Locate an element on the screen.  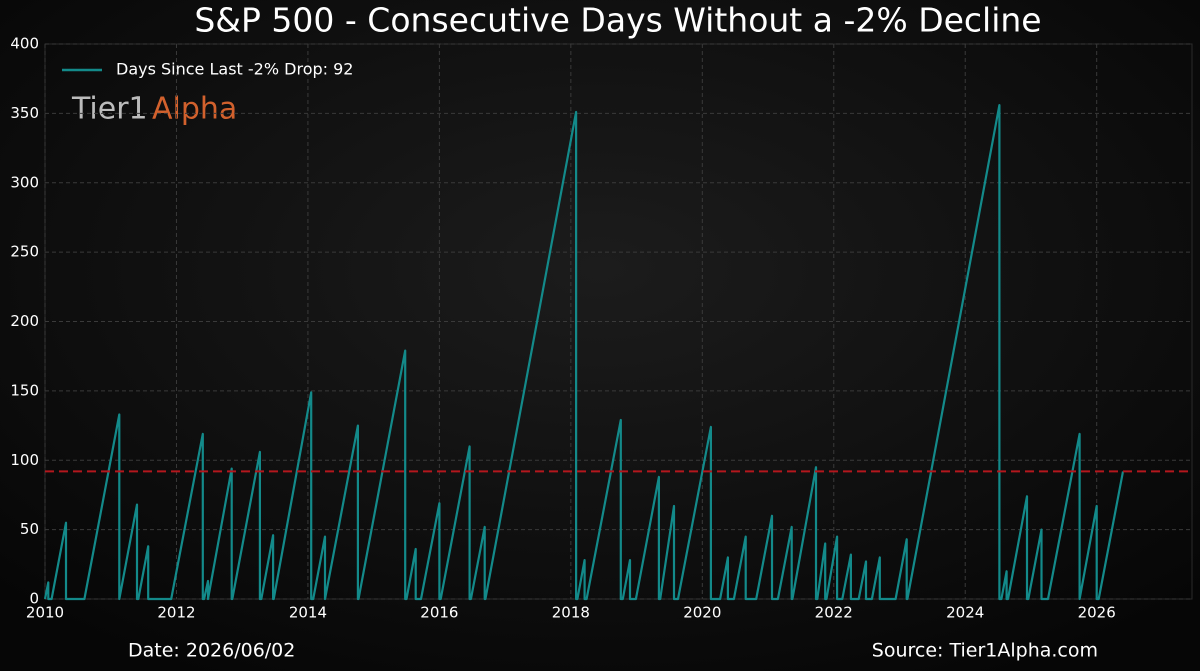
y-tick-label: 50 is located at coordinates (29, 529).